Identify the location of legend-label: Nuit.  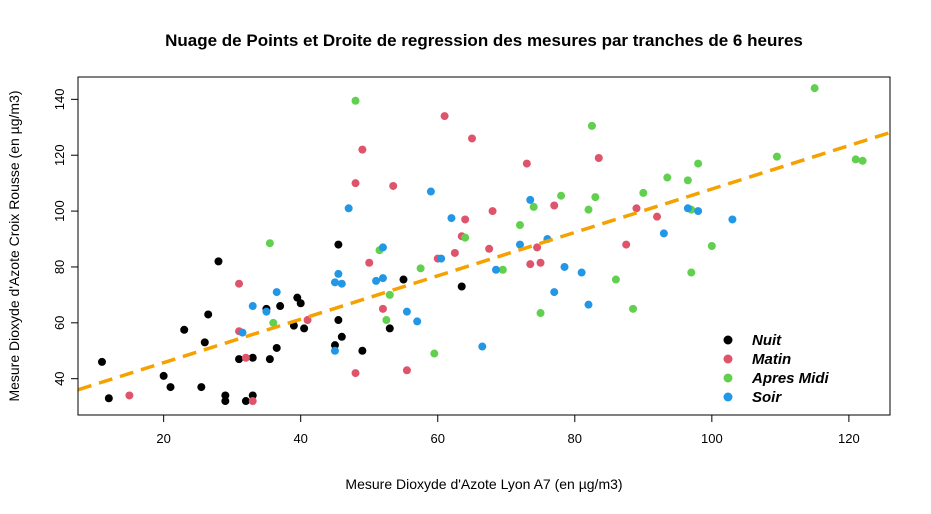
(767, 340).